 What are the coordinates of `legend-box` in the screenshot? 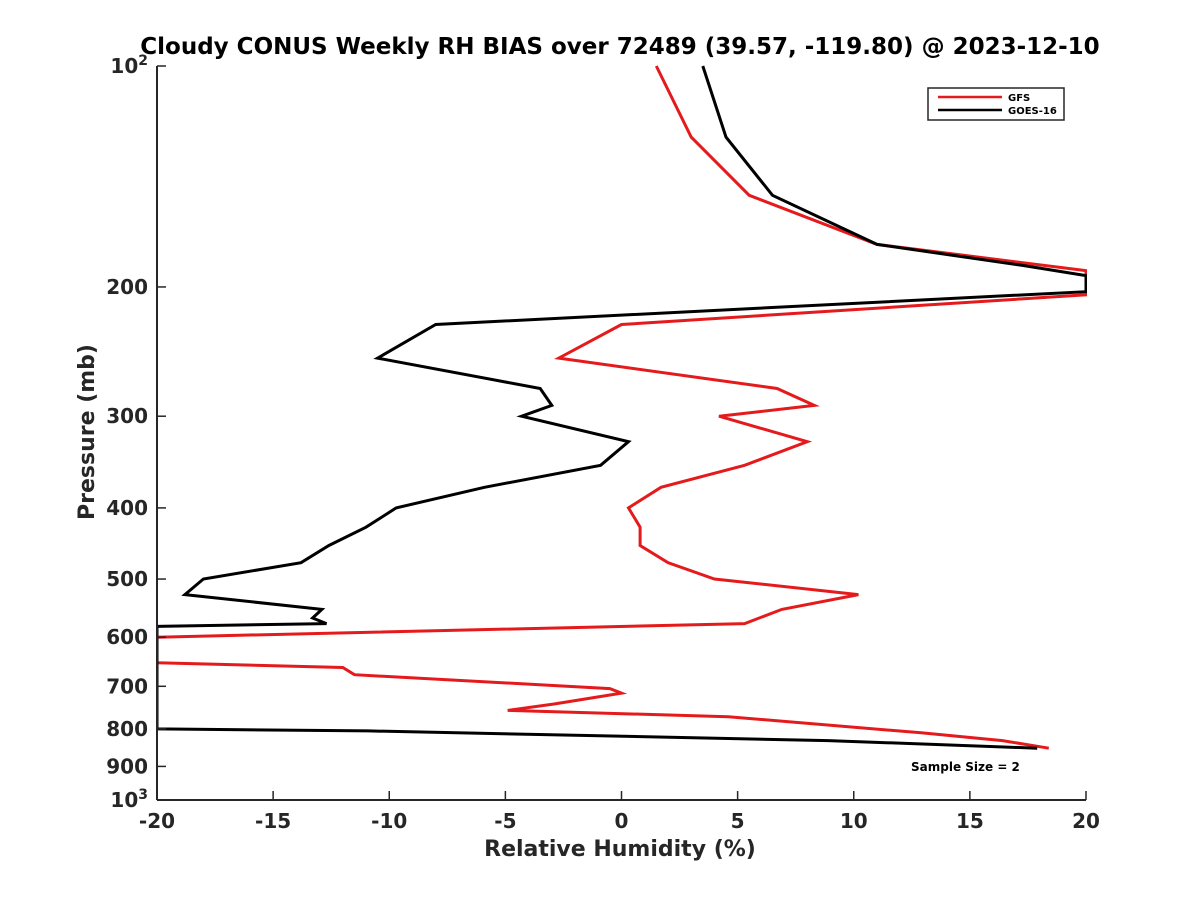 It's located at (996, 104).